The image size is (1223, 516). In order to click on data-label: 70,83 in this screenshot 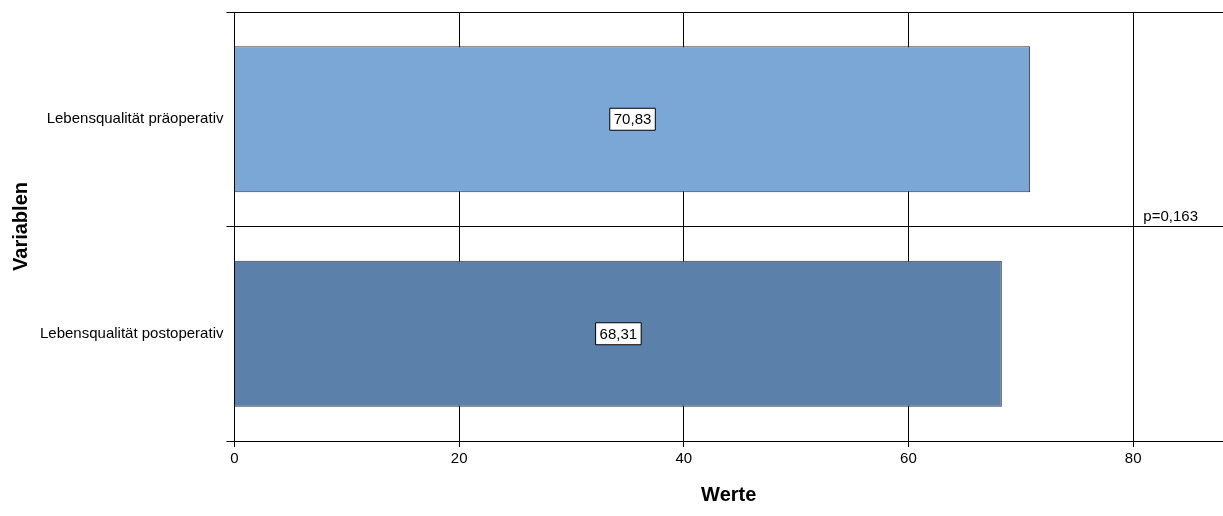, I will do `click(632, 119)`.